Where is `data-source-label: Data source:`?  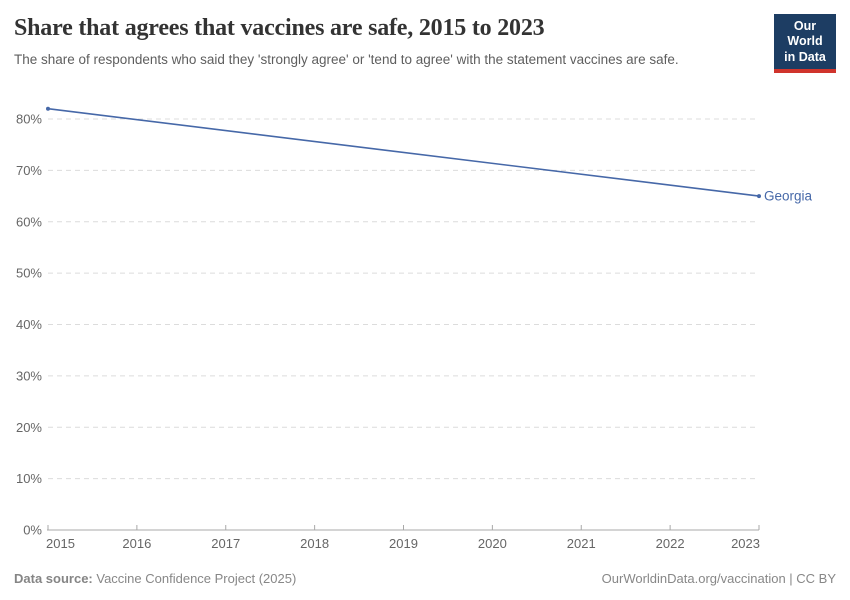
data-source-label: Data source: is located at coordinates (53, 578).